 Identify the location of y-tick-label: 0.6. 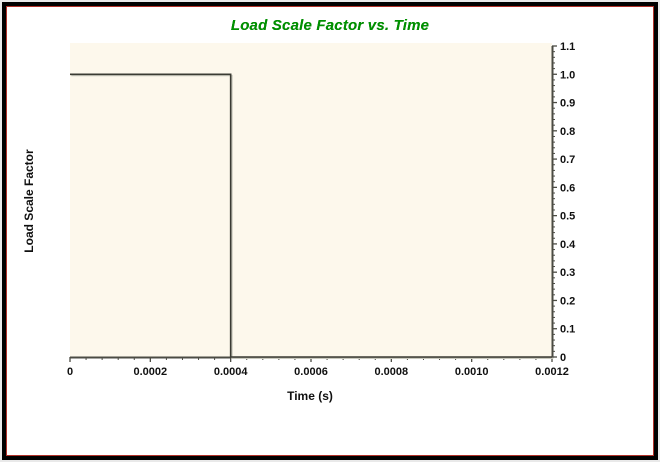
(567, 188).